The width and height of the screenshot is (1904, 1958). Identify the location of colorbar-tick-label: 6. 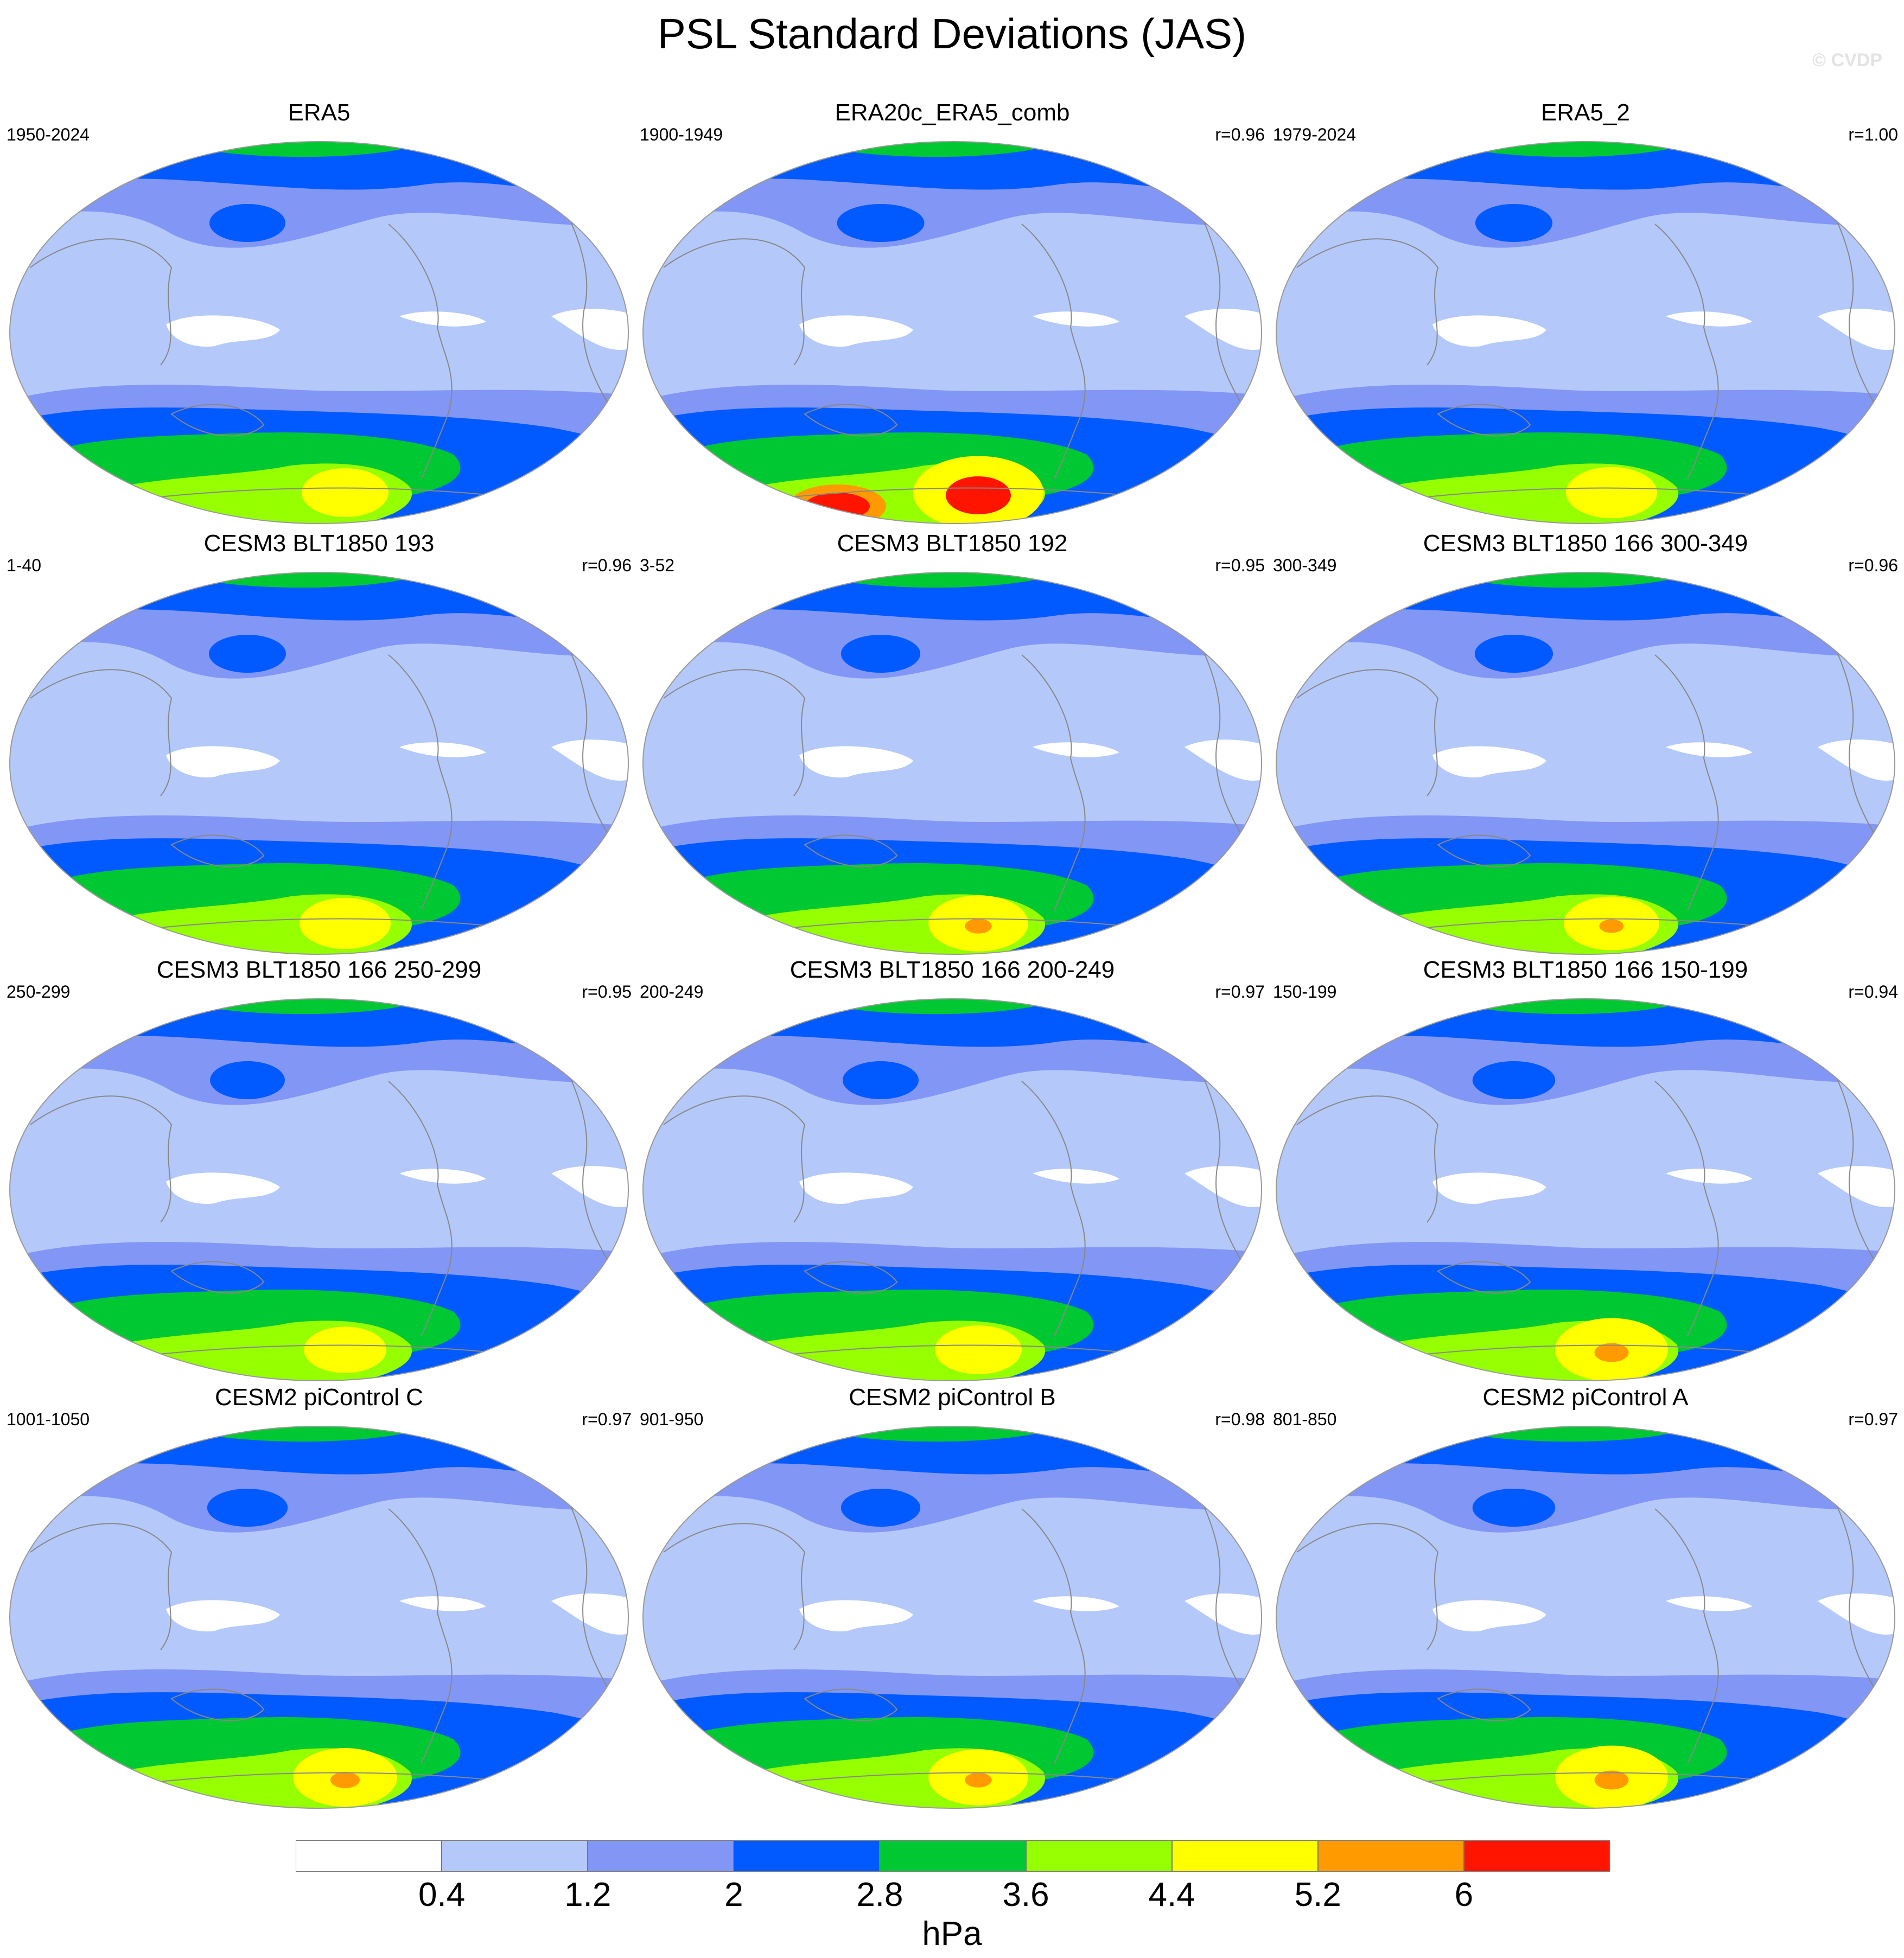
(1464, 1895).